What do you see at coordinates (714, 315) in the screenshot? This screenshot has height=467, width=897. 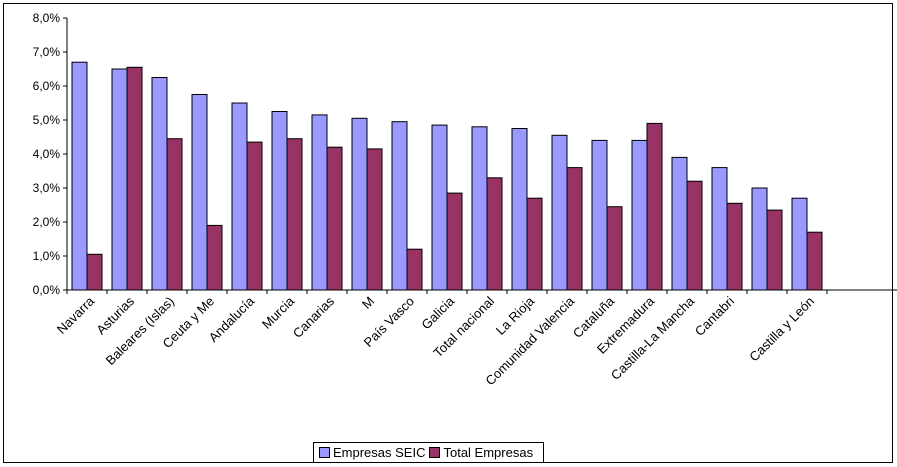 I see `x-category-label: Cantabri` at bounding box center [714, 315].